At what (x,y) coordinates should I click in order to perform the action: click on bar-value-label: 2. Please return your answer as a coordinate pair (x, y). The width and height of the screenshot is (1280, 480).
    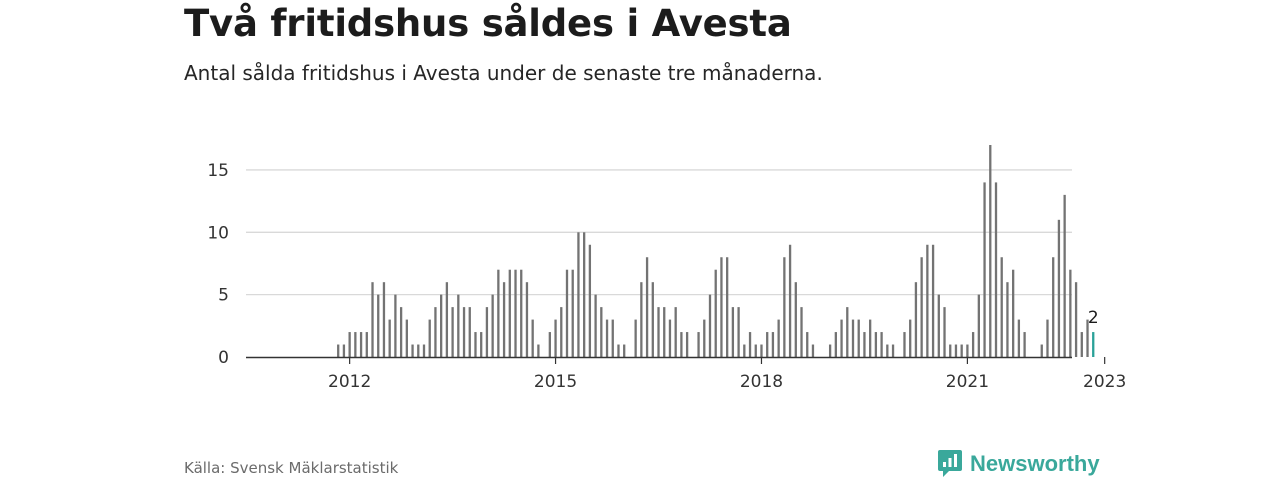
    Looking at the image, I should click on (1093, 318).